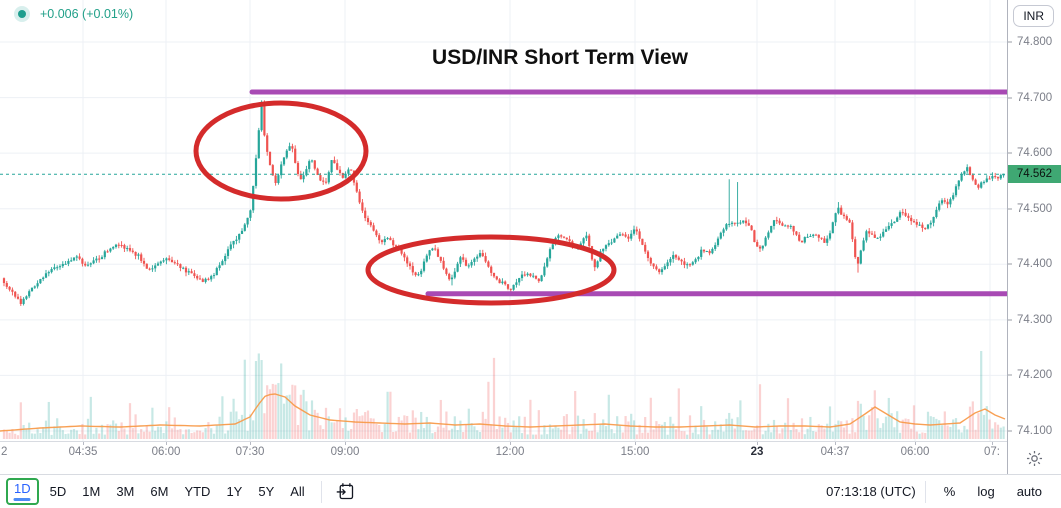  I want to click on time-axis-label: 04:37, so click(835, 452).